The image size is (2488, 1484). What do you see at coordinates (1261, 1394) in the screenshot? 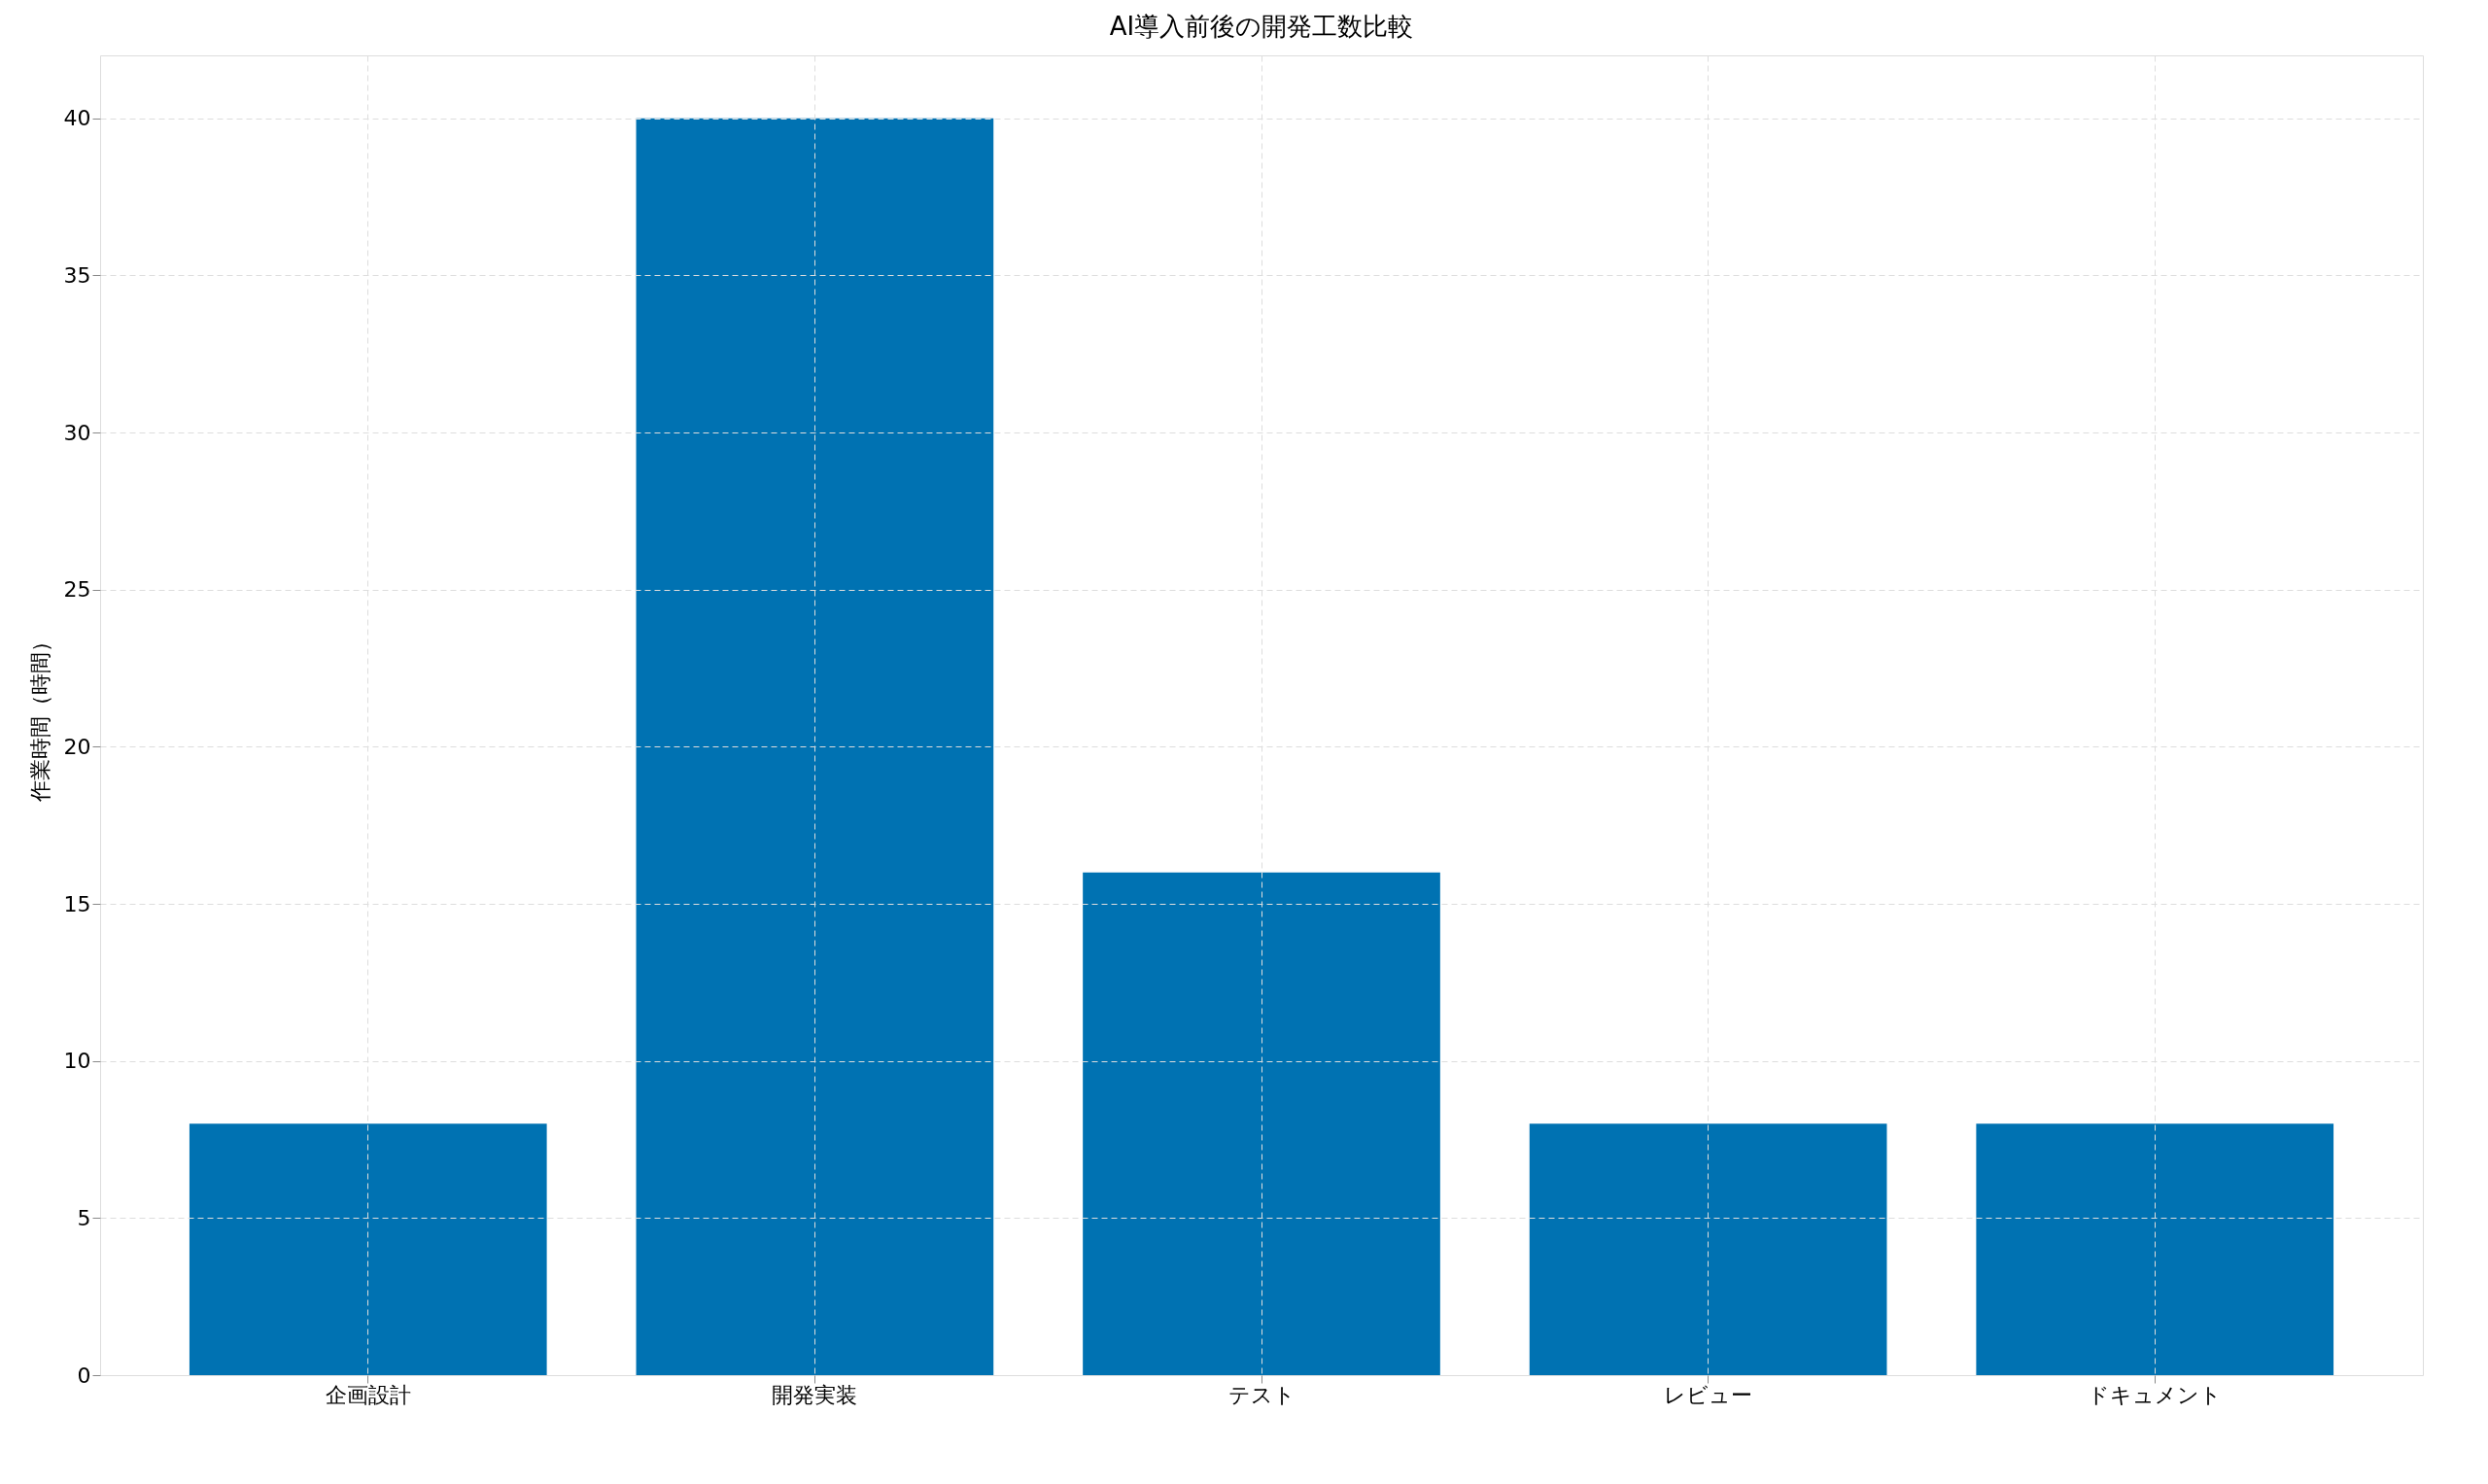
I see `x-tick-label: テスト` at bounding box center [1261, 1394].